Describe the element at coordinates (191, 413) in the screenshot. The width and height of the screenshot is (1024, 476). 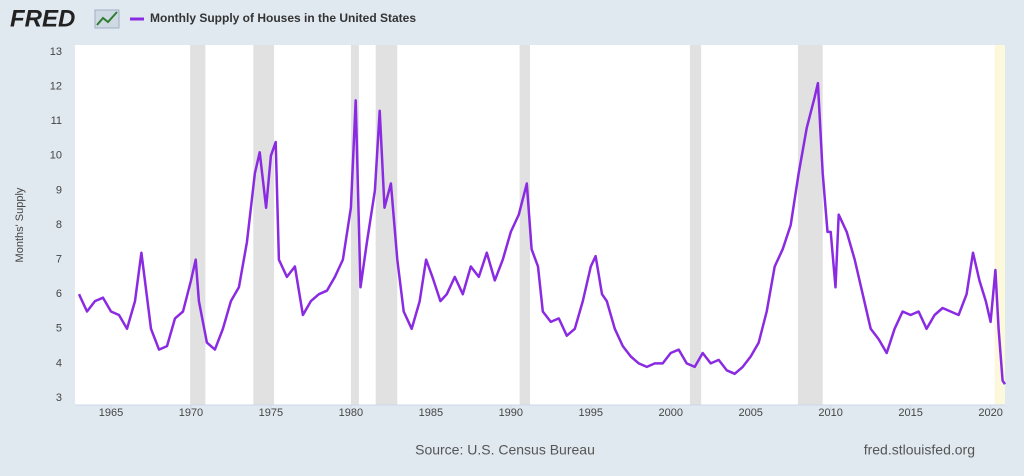
I see `x-tick-label: 1970` at that location.